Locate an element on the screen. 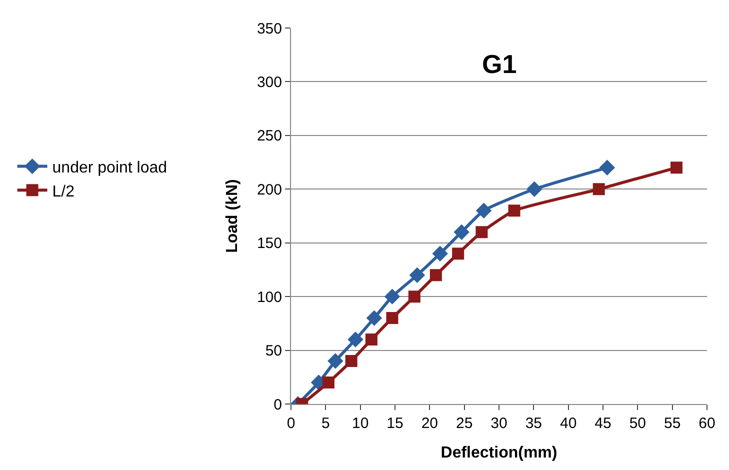  x-tick-label: 40 is located at coordinates (568, 423).